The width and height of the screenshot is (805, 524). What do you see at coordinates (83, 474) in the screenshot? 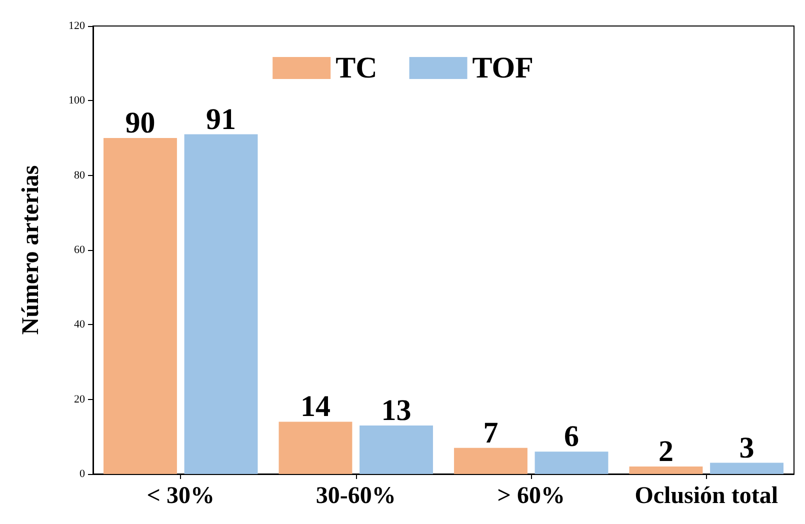
I see `y-tick-label: 0` at bounding box center [83, 474].